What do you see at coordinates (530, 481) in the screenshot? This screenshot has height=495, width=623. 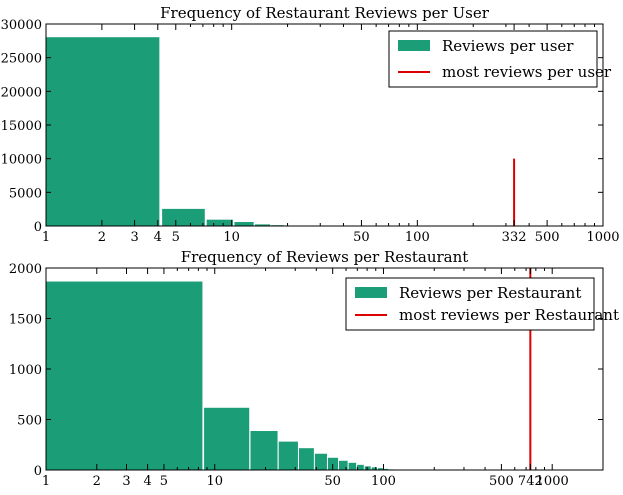 I see `x-tick-label: 742` at bounding box center [530, 481].